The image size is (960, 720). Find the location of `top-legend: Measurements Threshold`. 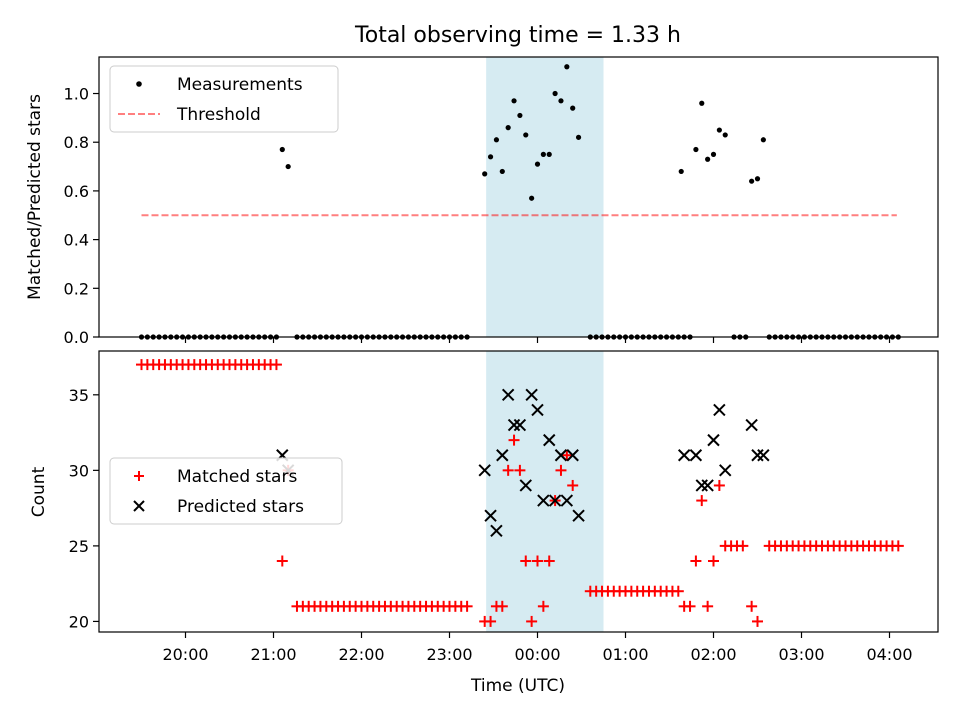

top-legend: Measurements Threshold is located at coordinates (224, 99).